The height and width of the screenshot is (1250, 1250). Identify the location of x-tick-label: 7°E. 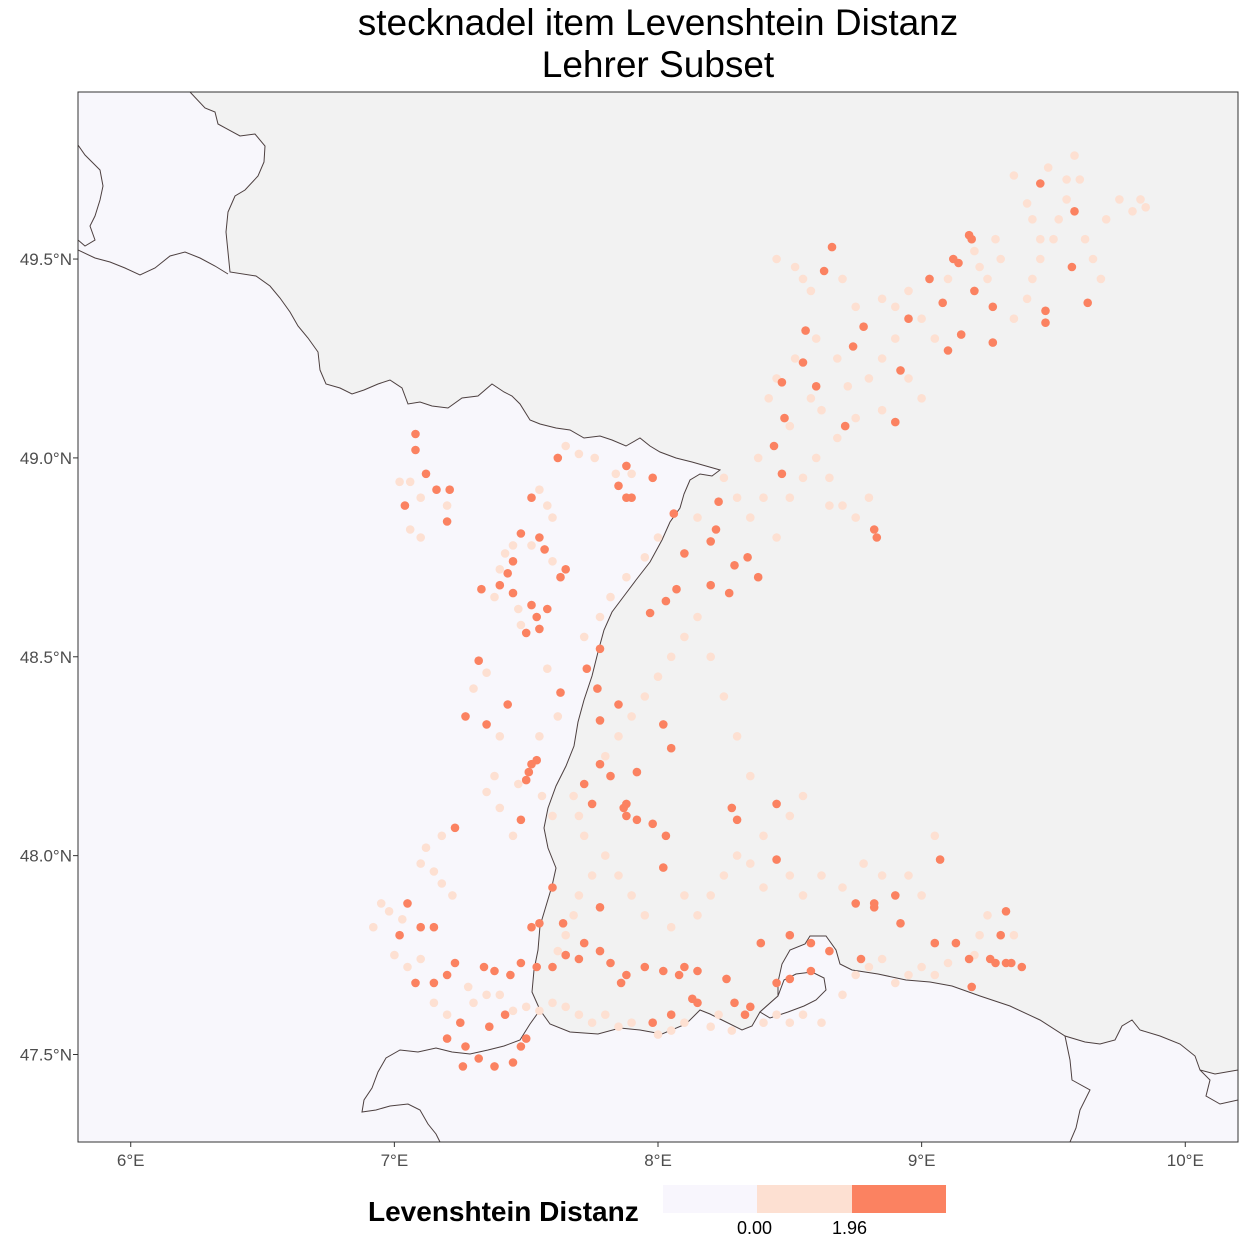
(395, 1160).